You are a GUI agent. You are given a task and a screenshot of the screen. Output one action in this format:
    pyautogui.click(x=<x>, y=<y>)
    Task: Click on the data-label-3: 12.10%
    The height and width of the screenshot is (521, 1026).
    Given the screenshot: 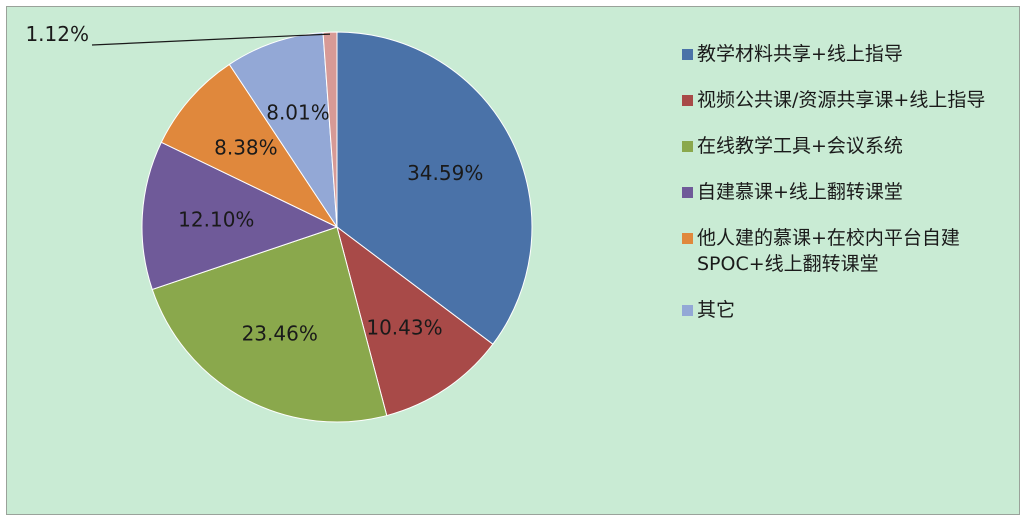 What is the action you would take?
    pyautogui.click(x=216, y=220)
    